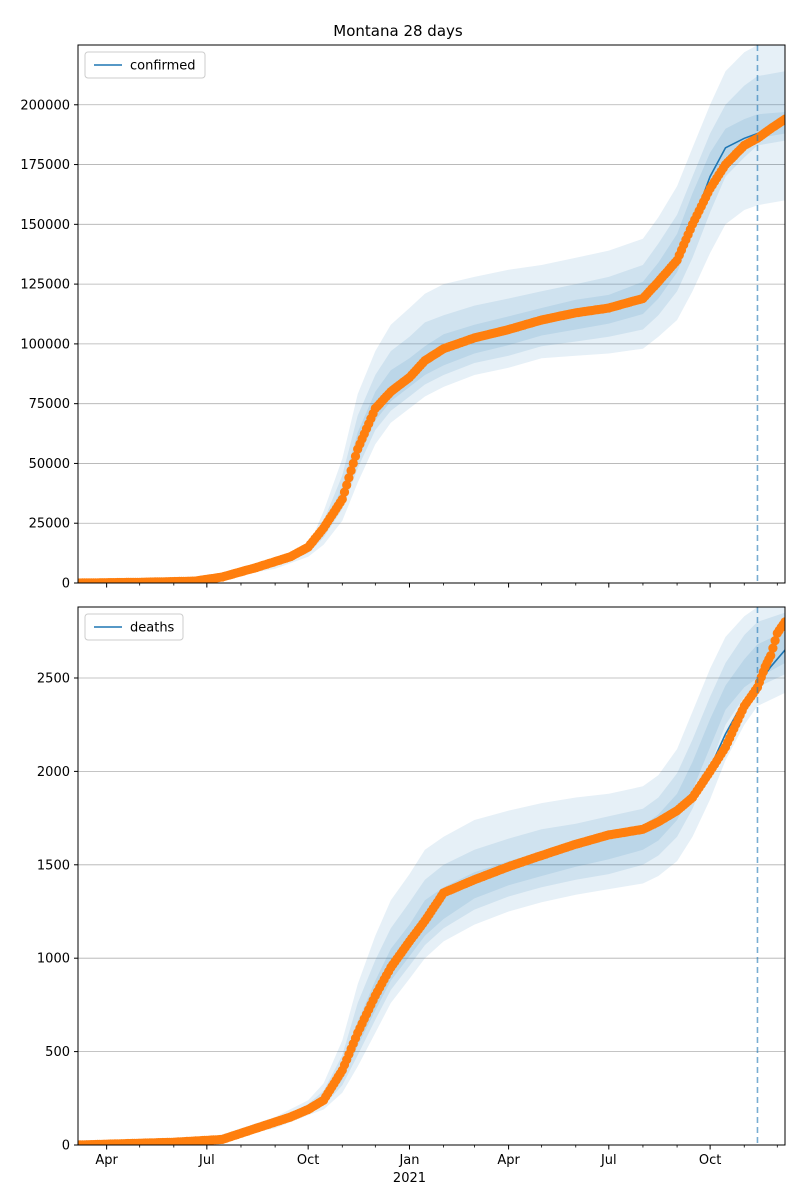 The height and width of the screenshot is (1200, 800). I want to click on x-tick-label: Jan, so click(408, 1160).